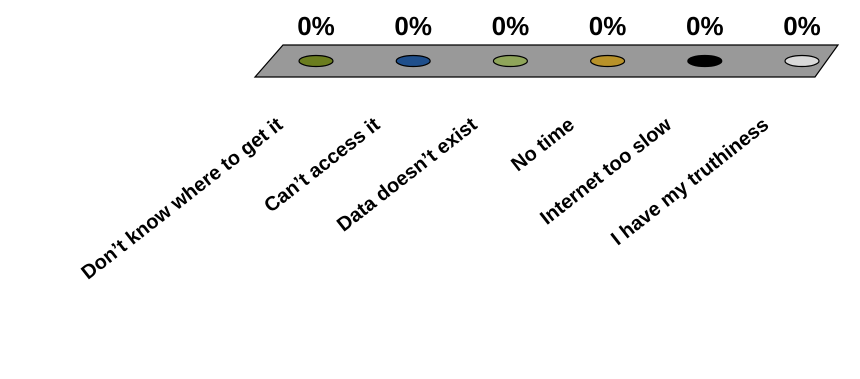 The width and height of the screenshot is (860, 379). What do you see at coordinates (182, 198) in the screenshot?
I see `tick-label: Don’t know where to get it` at bounding box center [182, 198].